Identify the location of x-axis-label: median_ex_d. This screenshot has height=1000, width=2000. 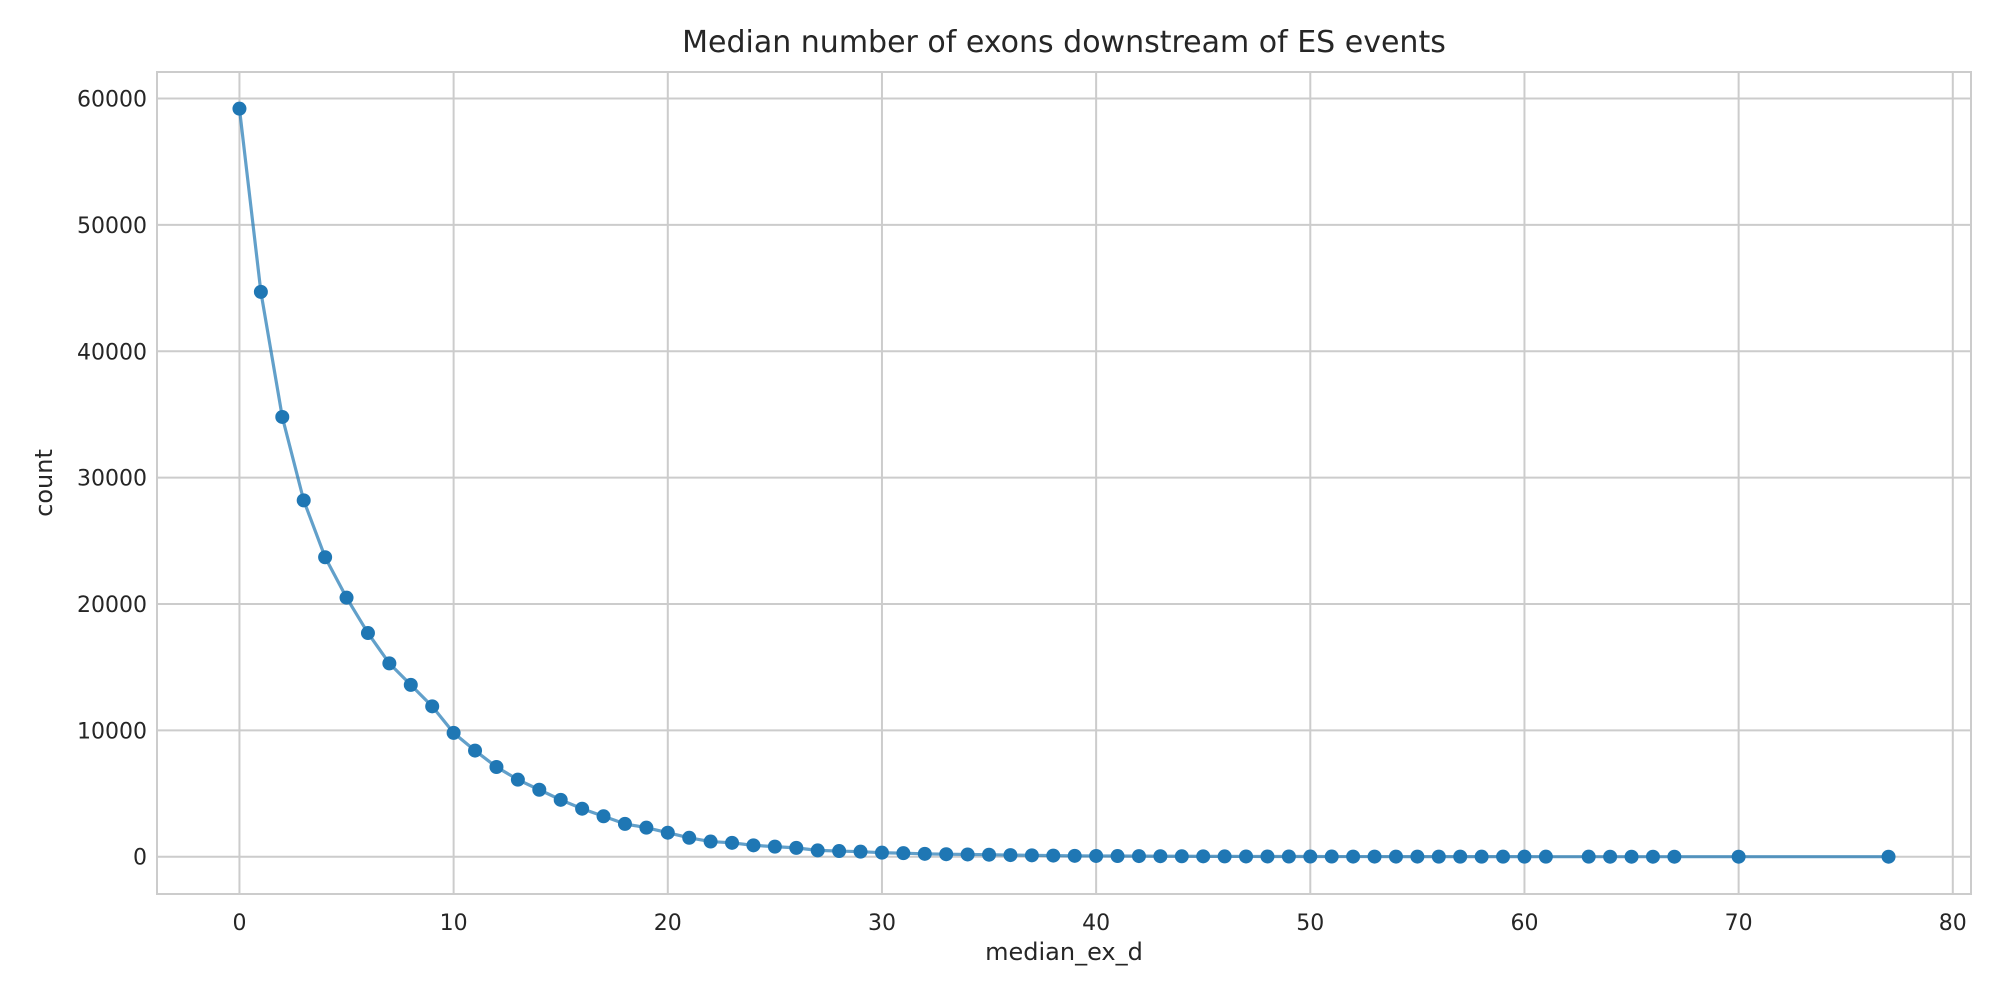
(1064, 952).